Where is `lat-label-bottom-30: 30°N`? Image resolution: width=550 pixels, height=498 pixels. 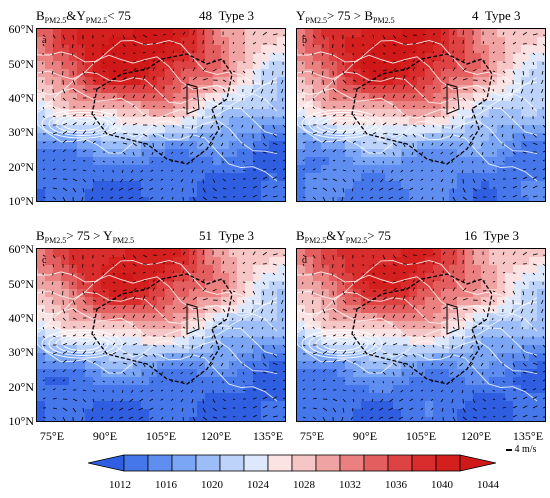
lat-label-bottom-30: 30°N is located at coordinates (21, 352).